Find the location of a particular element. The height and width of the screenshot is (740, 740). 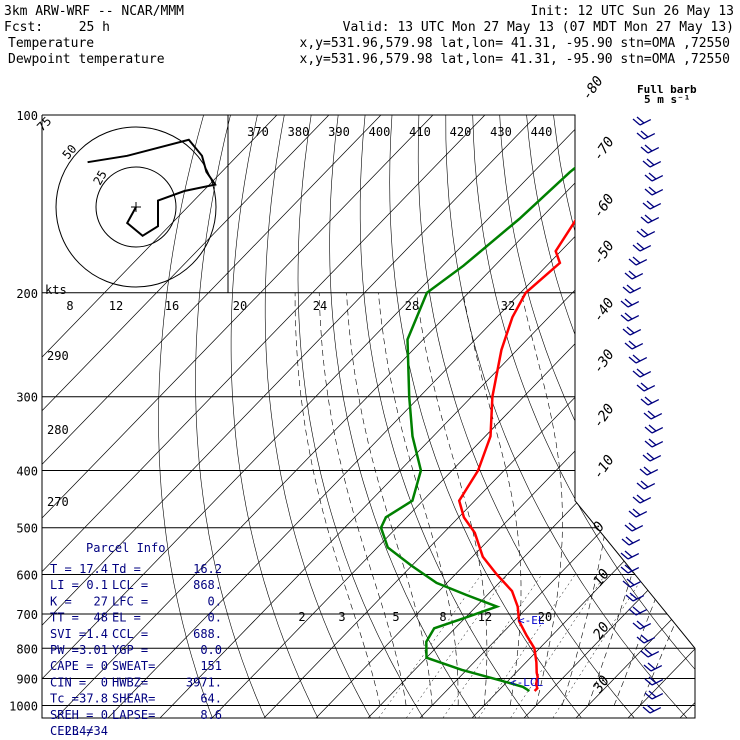

pressure-label-200: 200 is located at coordinates (27, 294).